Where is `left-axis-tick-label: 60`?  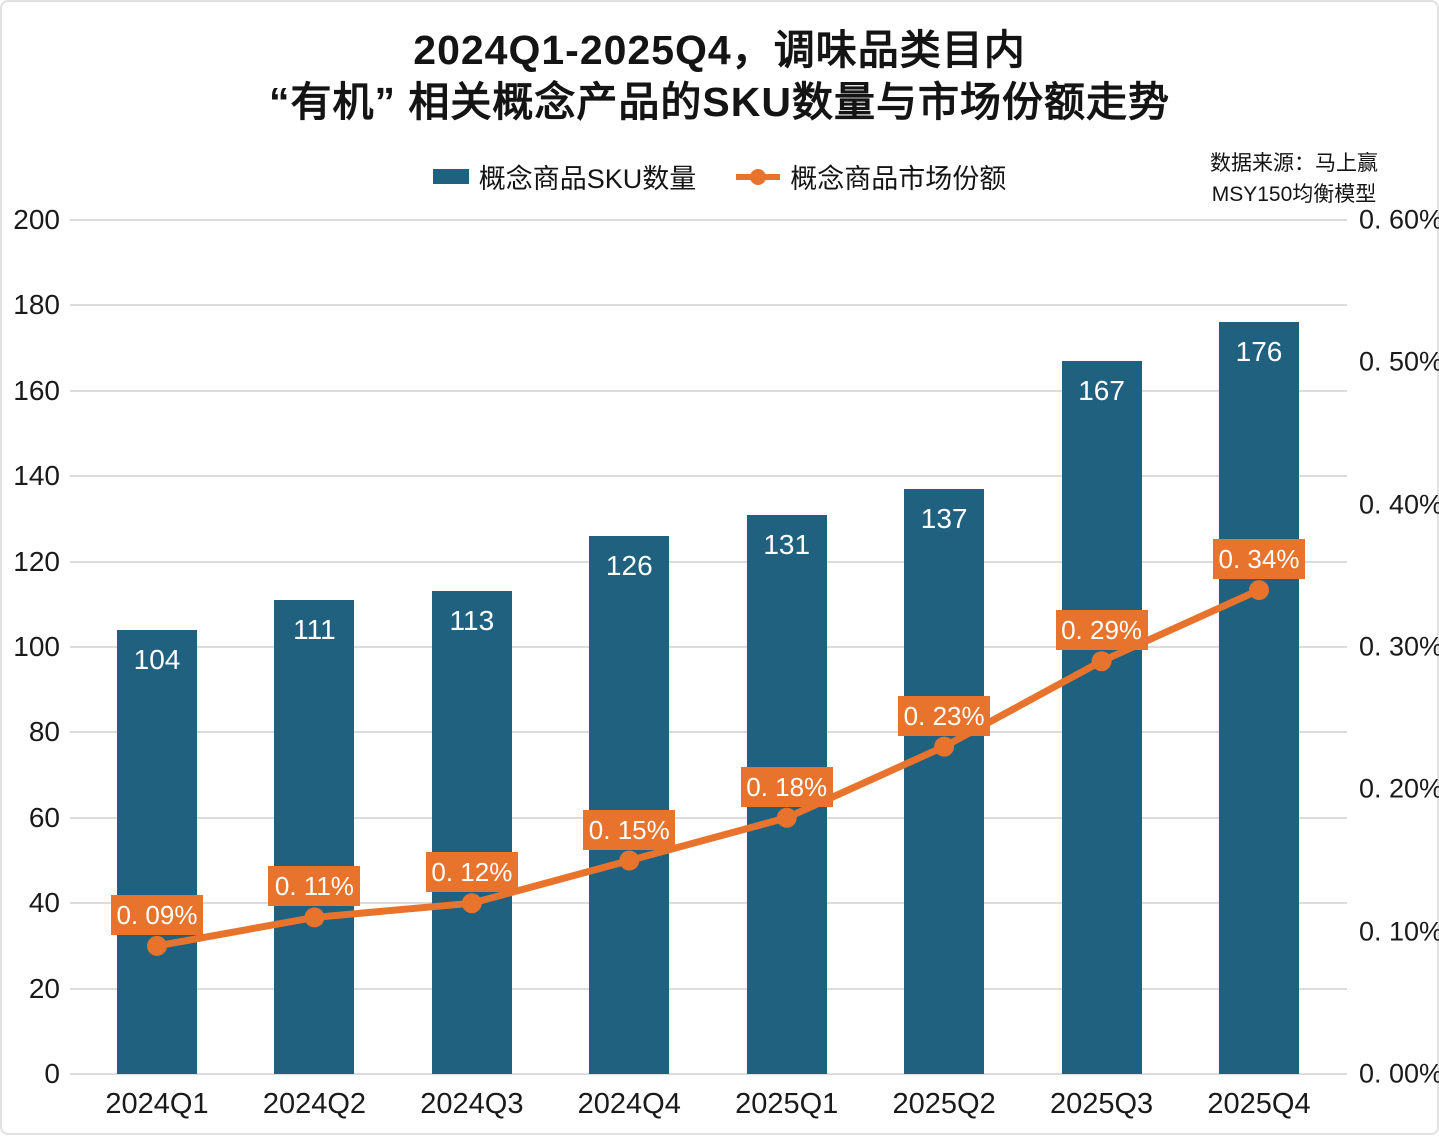
left-axis-tick-label: 60 is located at coordinates (44, 817).